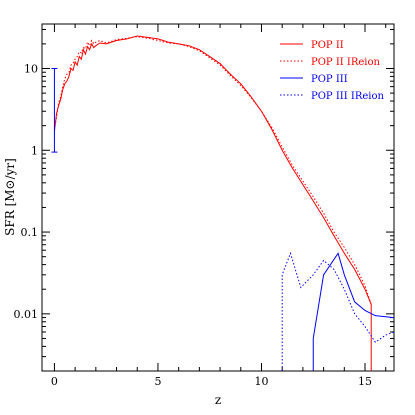 The width and height of the screenshot is (415, 415). What do you see at coordinates (329, 79) in the screenshot?
I see `legend-label-2: POP III` at bounding box center [329, 79].